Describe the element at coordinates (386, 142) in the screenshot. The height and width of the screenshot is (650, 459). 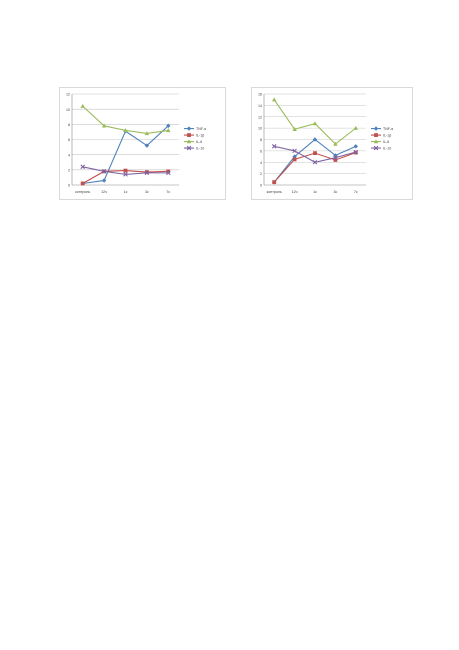
I see `chart-2-legend-label: IL-6` at that location.